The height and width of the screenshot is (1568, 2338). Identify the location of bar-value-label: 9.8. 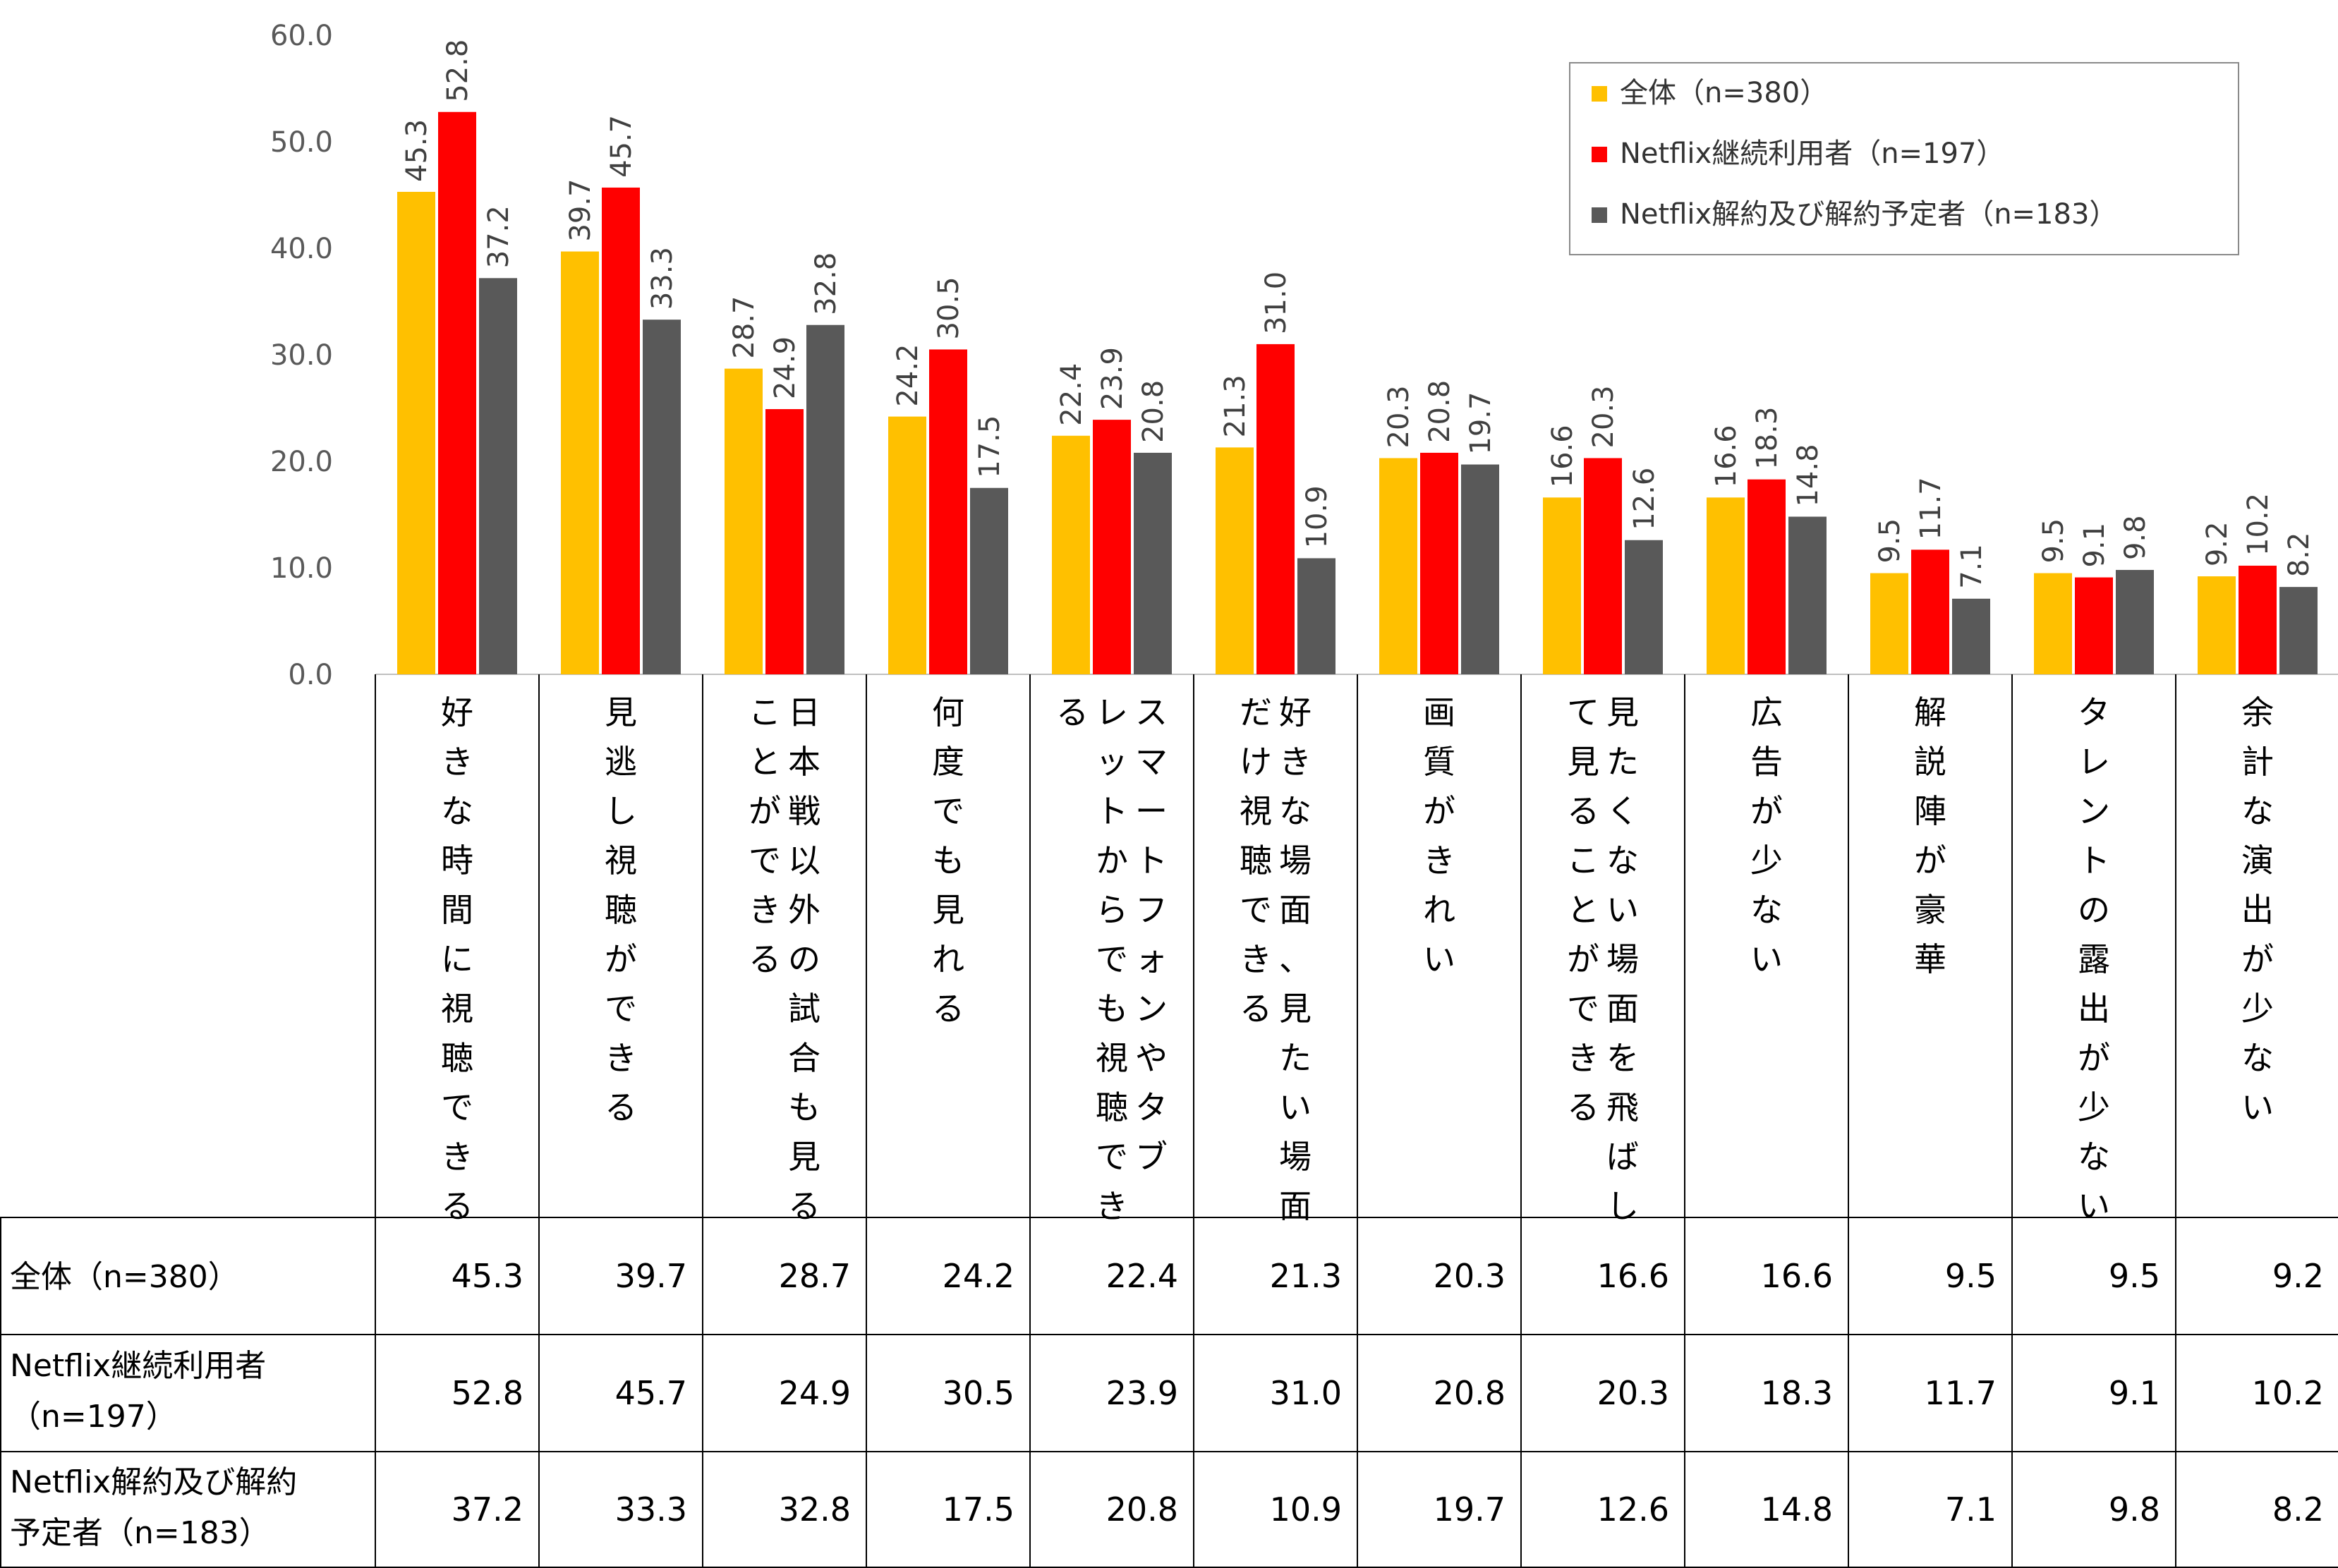
(2136, 537).